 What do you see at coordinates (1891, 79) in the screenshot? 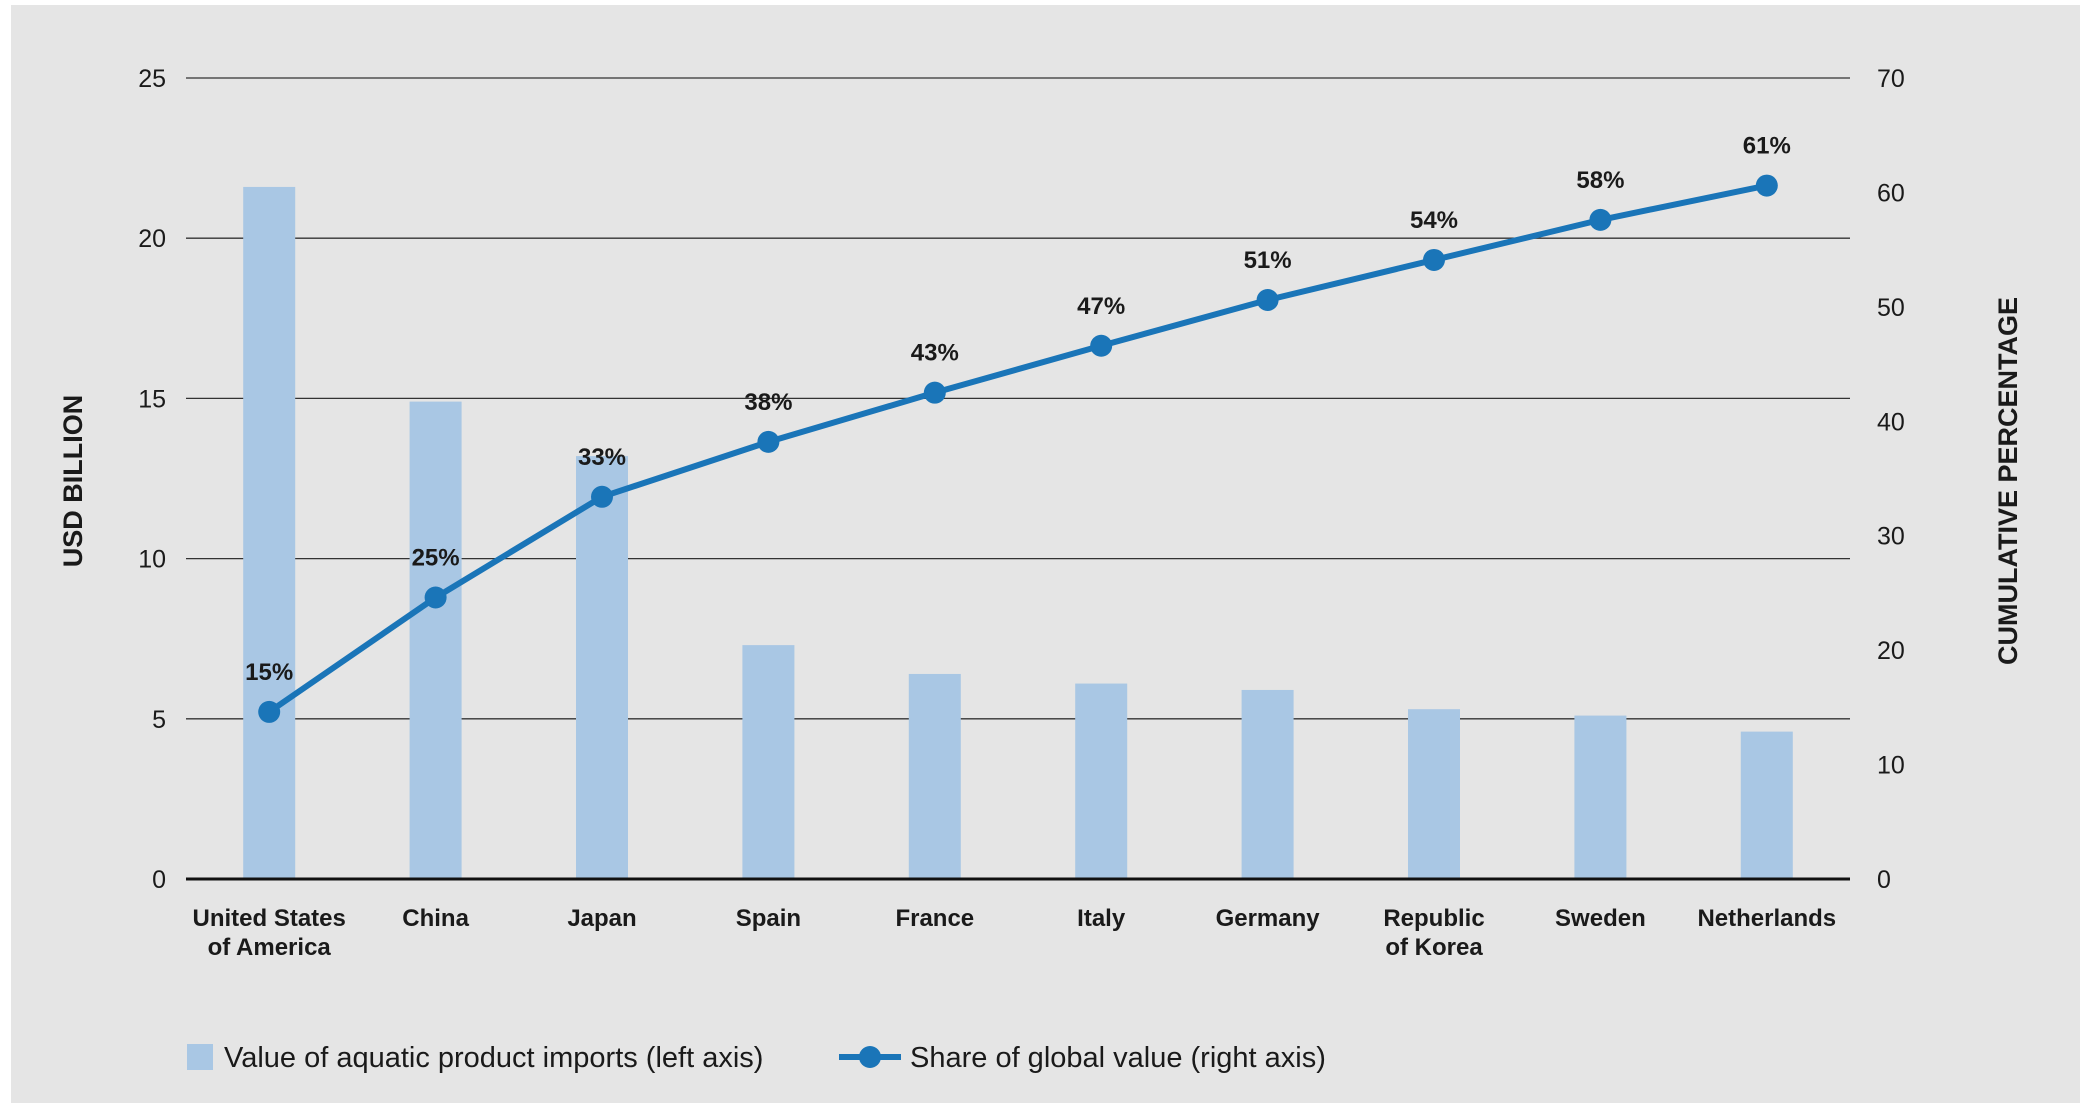
I see `right-tick-70: 70` at bounding box center [1891, 79].